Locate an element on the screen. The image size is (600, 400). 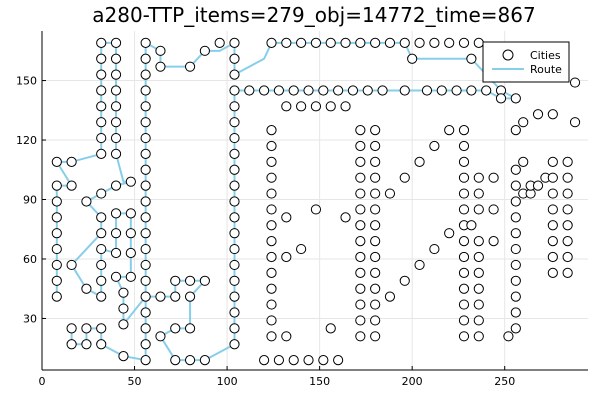
x-tick-label: 0 is located at coordinates (42, 381).